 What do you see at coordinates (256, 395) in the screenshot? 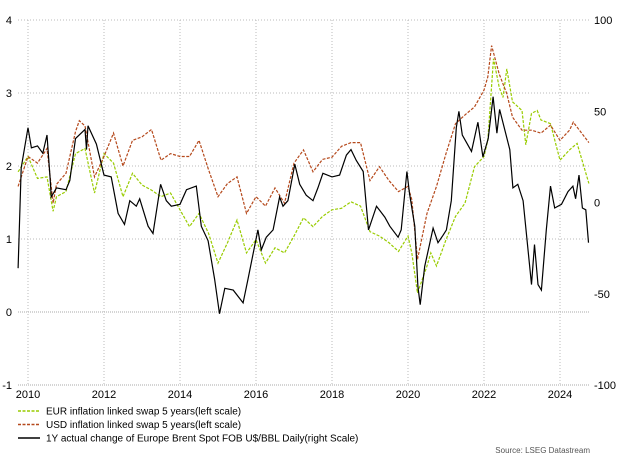
I see `x-tick-label: 2016` at bounding box center [256, 395].